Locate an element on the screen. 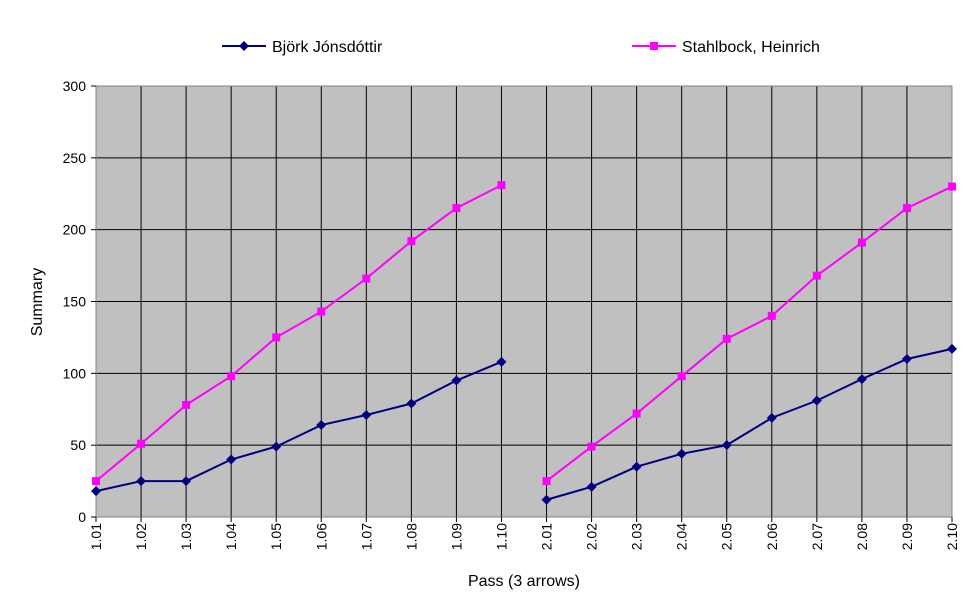 The height and width of the screenshot is (604, 970). x-tick-label: 1.04 is located at coordinates (231, 536).